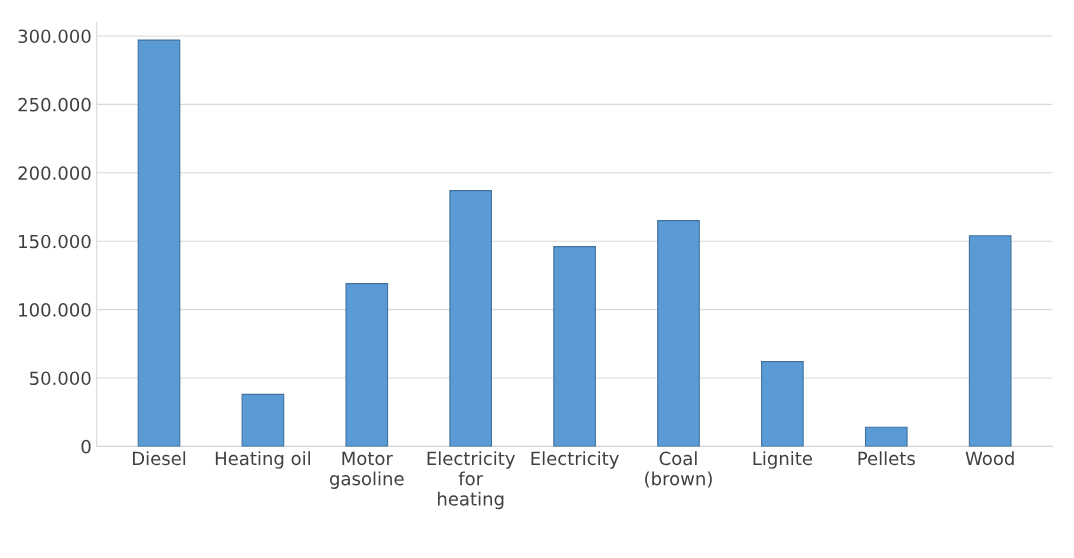  Describe the element at coordinates (989, 458) in the screenshot. I see `x-tick-label: Wood` at that location.